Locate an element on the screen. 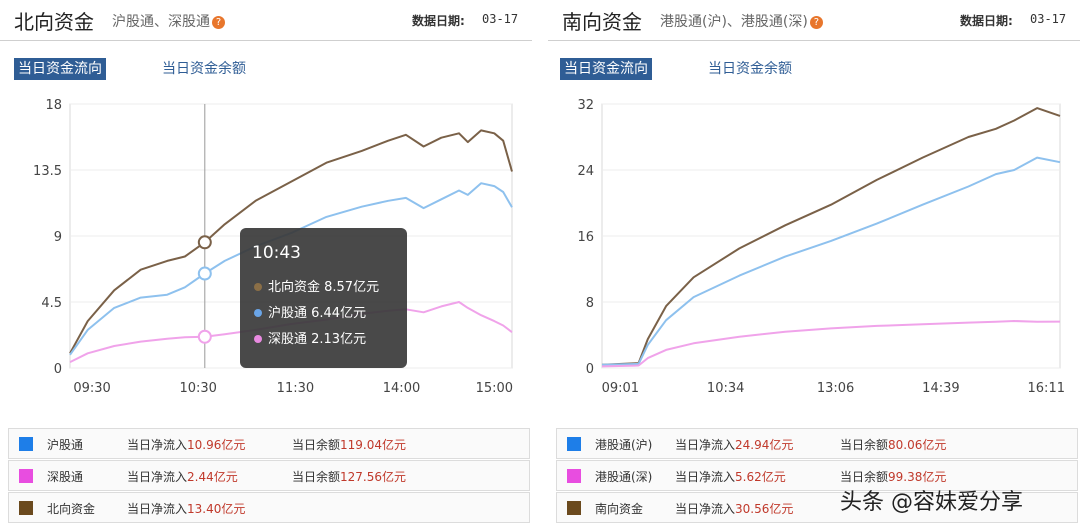 The height and width of the screenshot is (526, 1080). north-header: 北向资金 沪股通、深股通? 数据日期: 03-17 is located at coordinates (266, 20).